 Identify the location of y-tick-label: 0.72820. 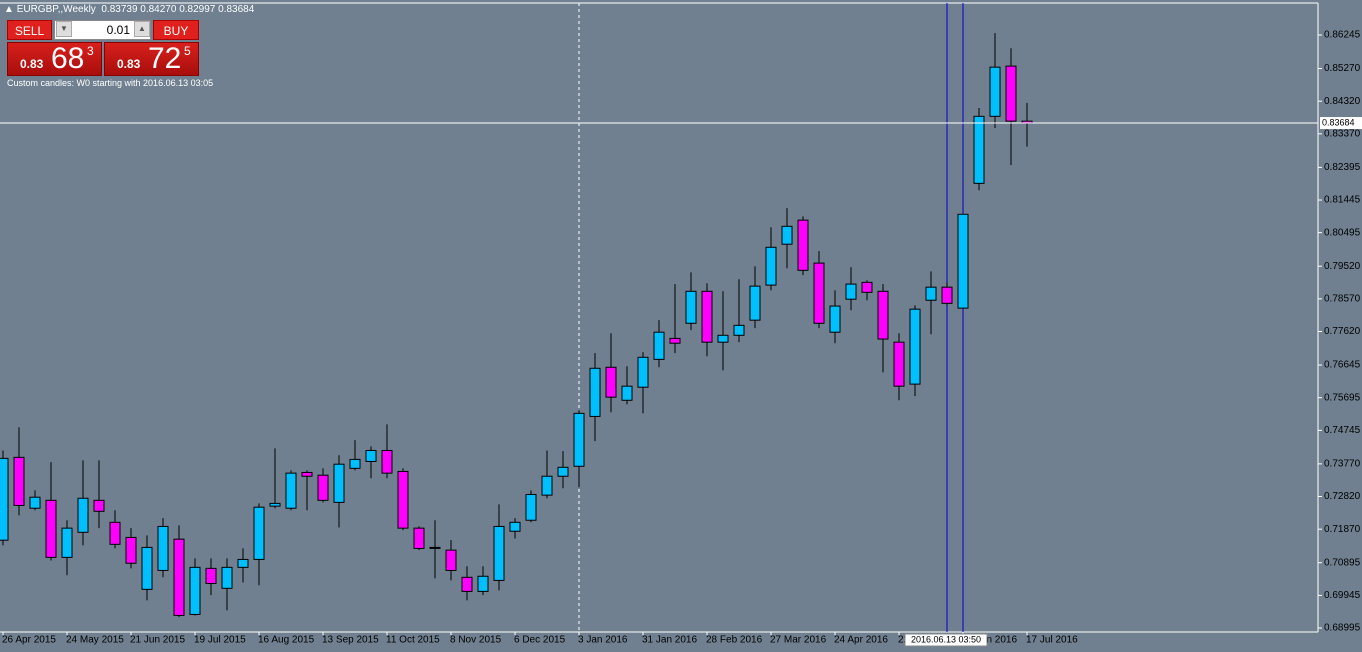
(1342, 496).